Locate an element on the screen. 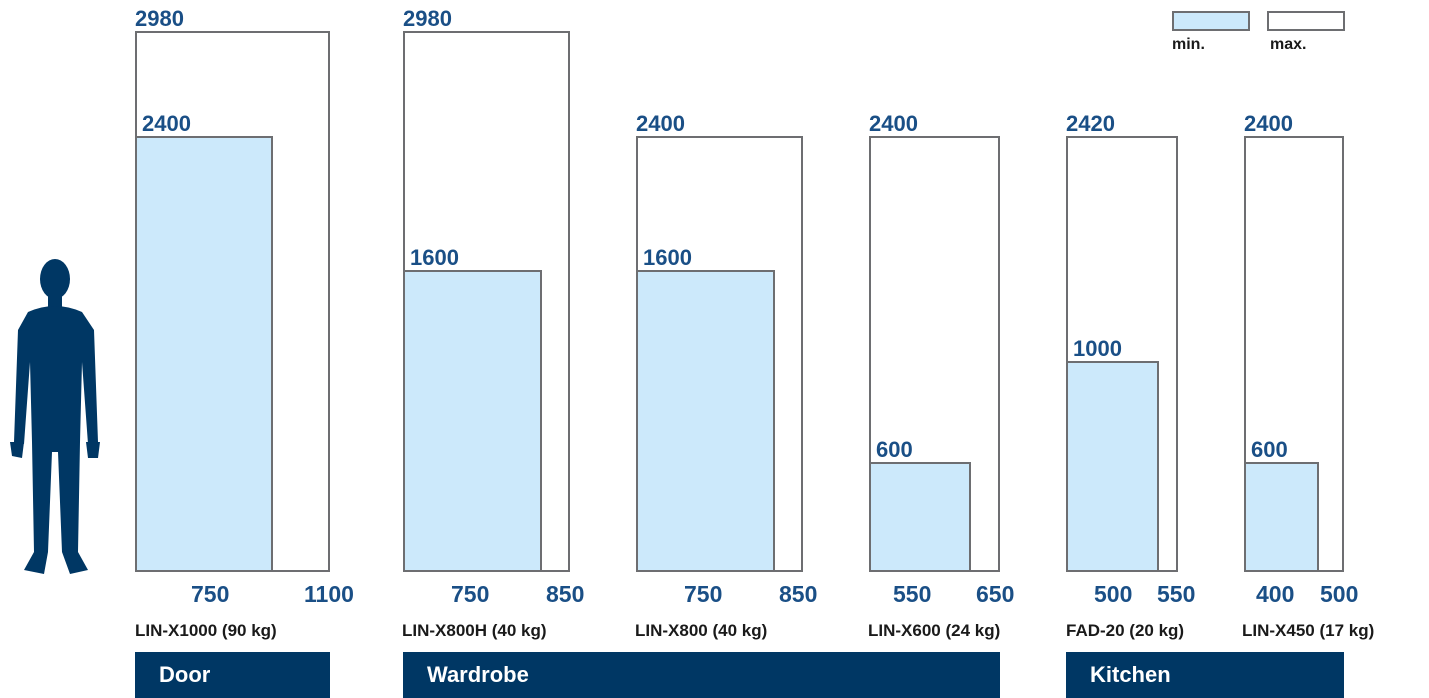 The image size is (1429, 698). model-label: FAD-20 (20 kg) is located at coordinates (1125, 630).